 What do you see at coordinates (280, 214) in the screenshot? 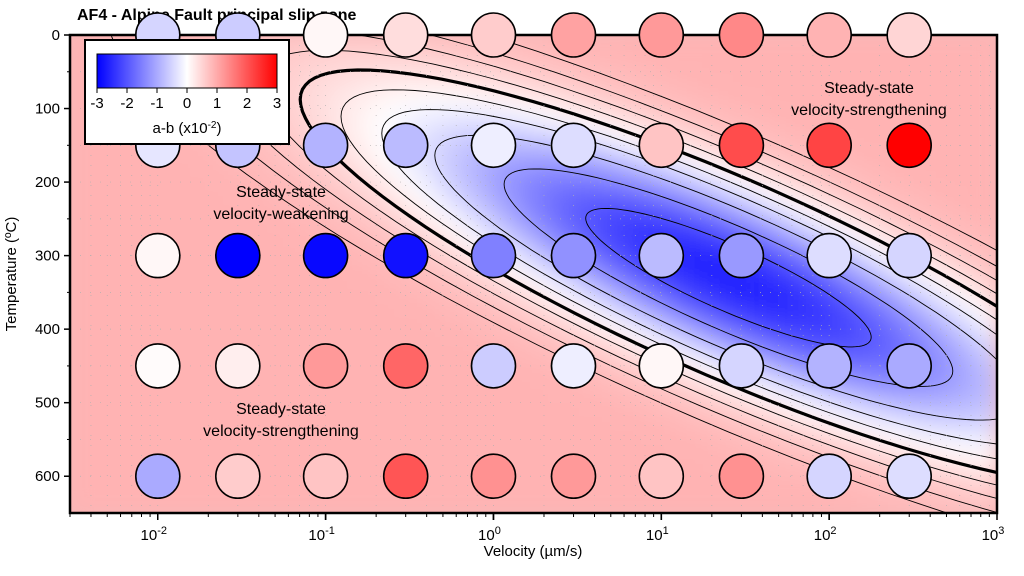
I see `region-label-vw-2: velocity-weakening` at bounding box center [280, 214].